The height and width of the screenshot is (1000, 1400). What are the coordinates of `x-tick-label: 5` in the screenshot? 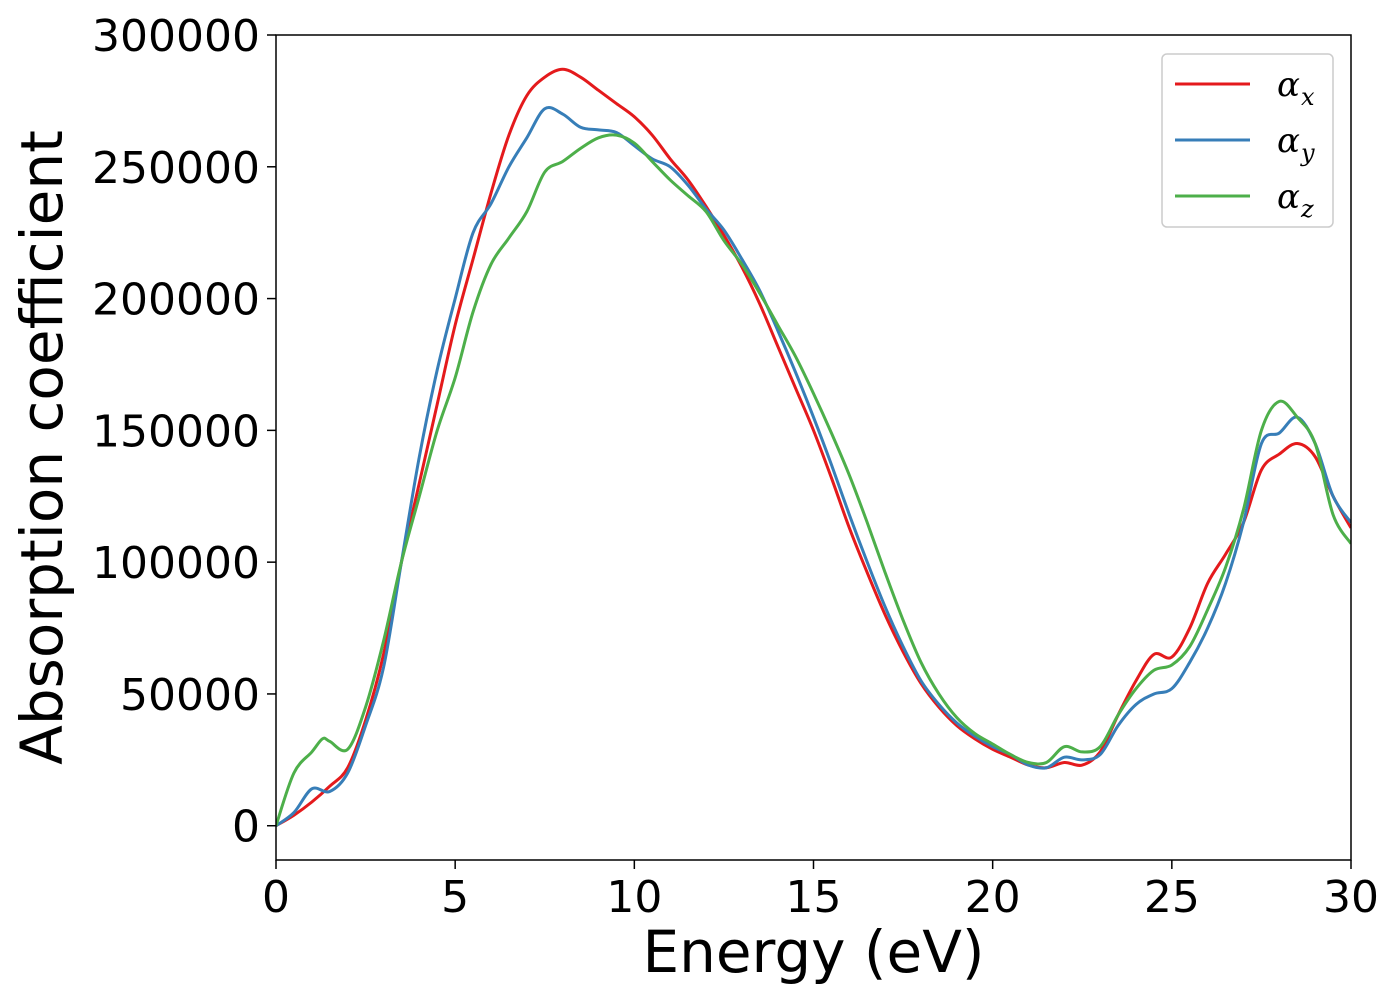 It's located at (455, 897).